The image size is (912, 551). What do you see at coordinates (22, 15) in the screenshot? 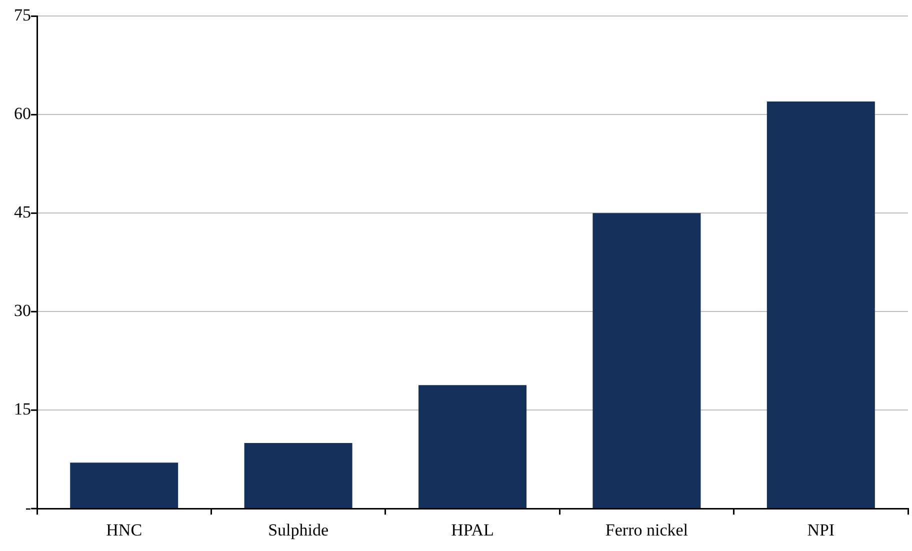
I see `y-tick-label: 75` at bounding box center [22, 15].